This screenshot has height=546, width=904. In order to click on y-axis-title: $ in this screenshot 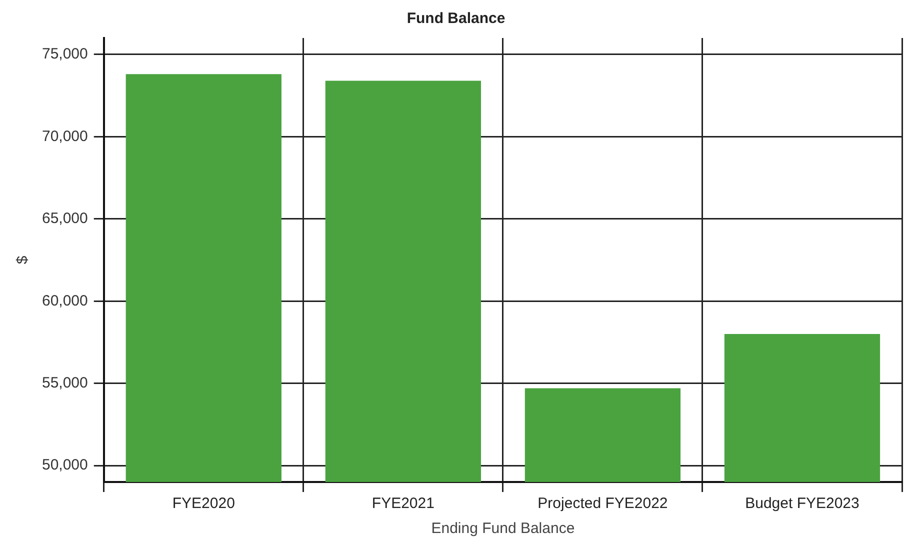, I will do `click(23, 259)`.